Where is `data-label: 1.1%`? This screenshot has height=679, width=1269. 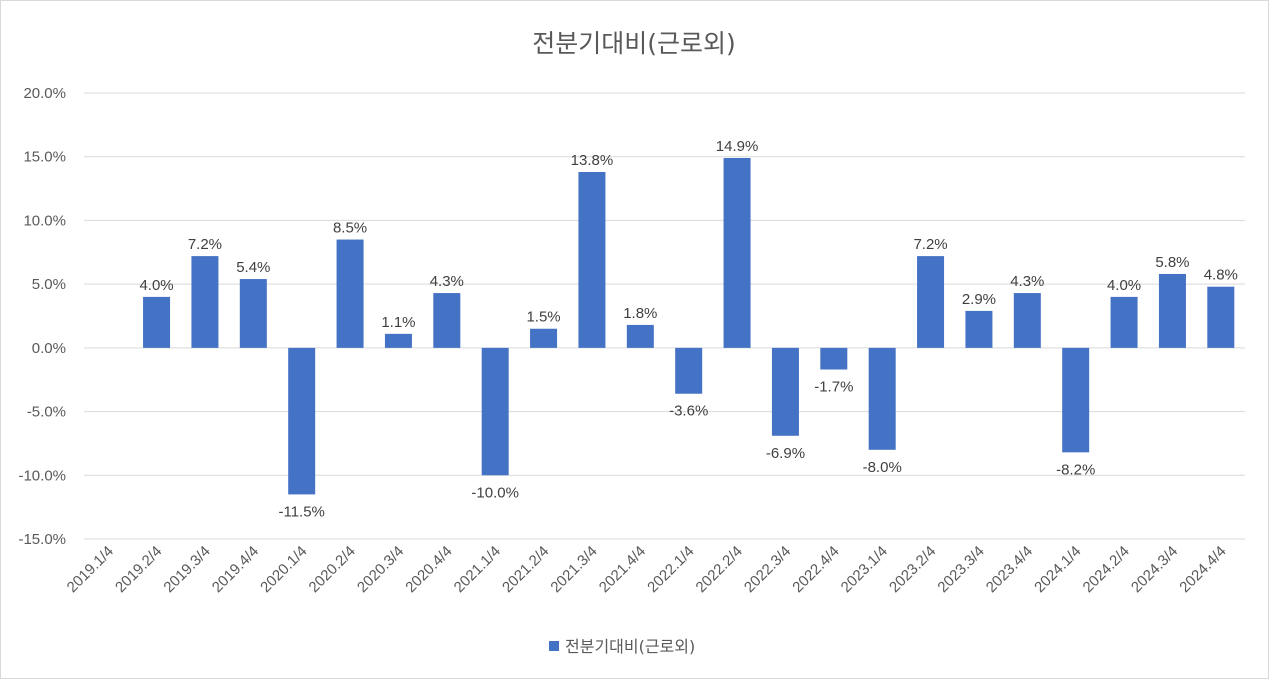 data-label: 1.1% is located at coordinates (398, 322).